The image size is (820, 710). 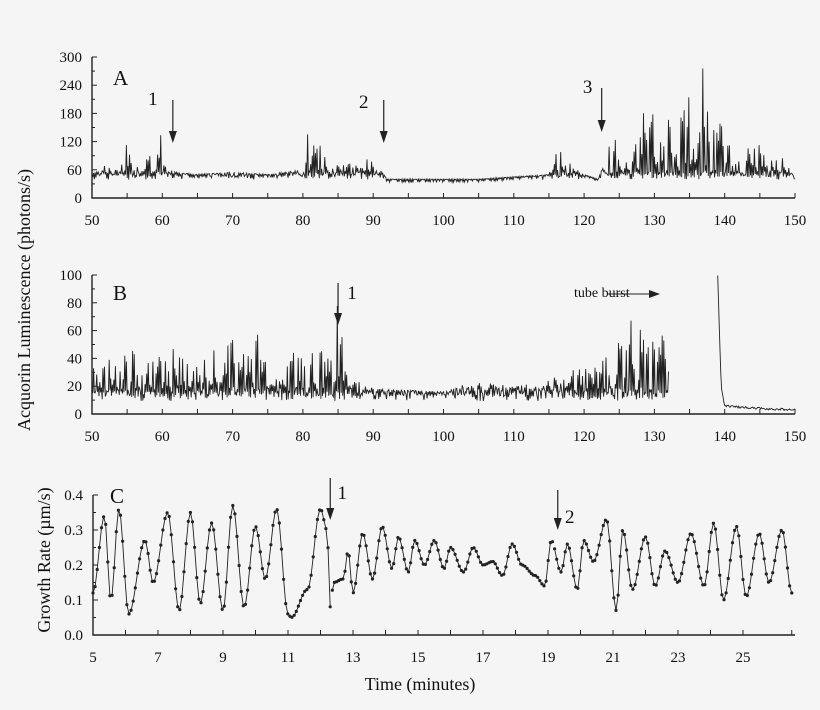 What do you see at coordinates (443, 126) in the screenshot?
I see `panel-a-trace` at bounding box center [443, 126].